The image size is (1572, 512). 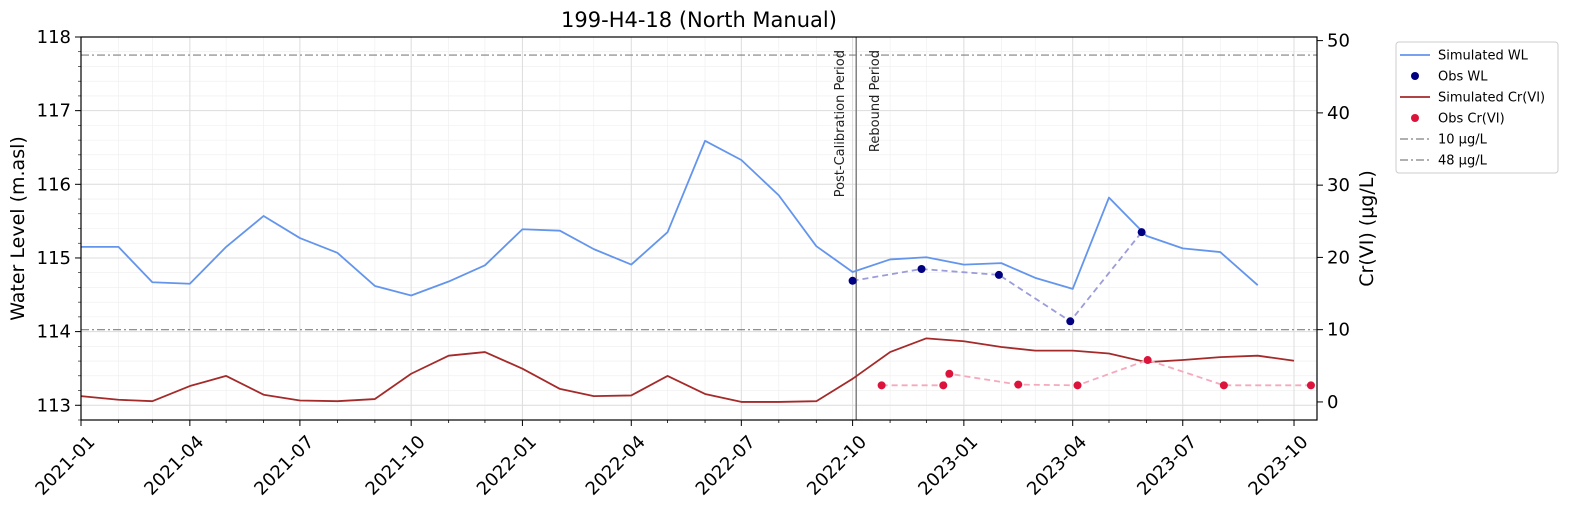 What do you see at coordinates (174, 466) in the screenshot?
I see `x-tick-label: 2021-04` at bounding box center [174, 466].